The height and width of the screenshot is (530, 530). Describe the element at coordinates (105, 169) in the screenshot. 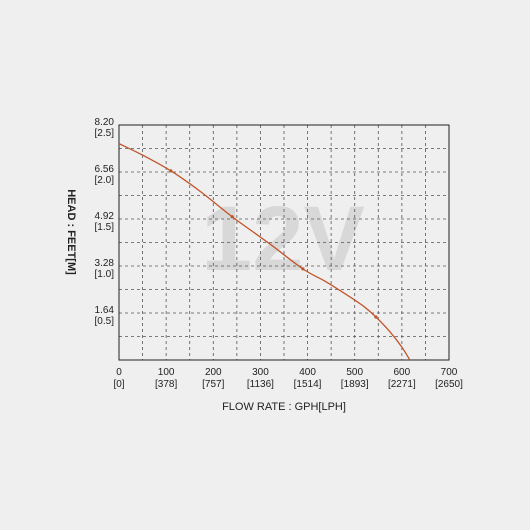

I see `y-tick-label: 6.56` at that location.